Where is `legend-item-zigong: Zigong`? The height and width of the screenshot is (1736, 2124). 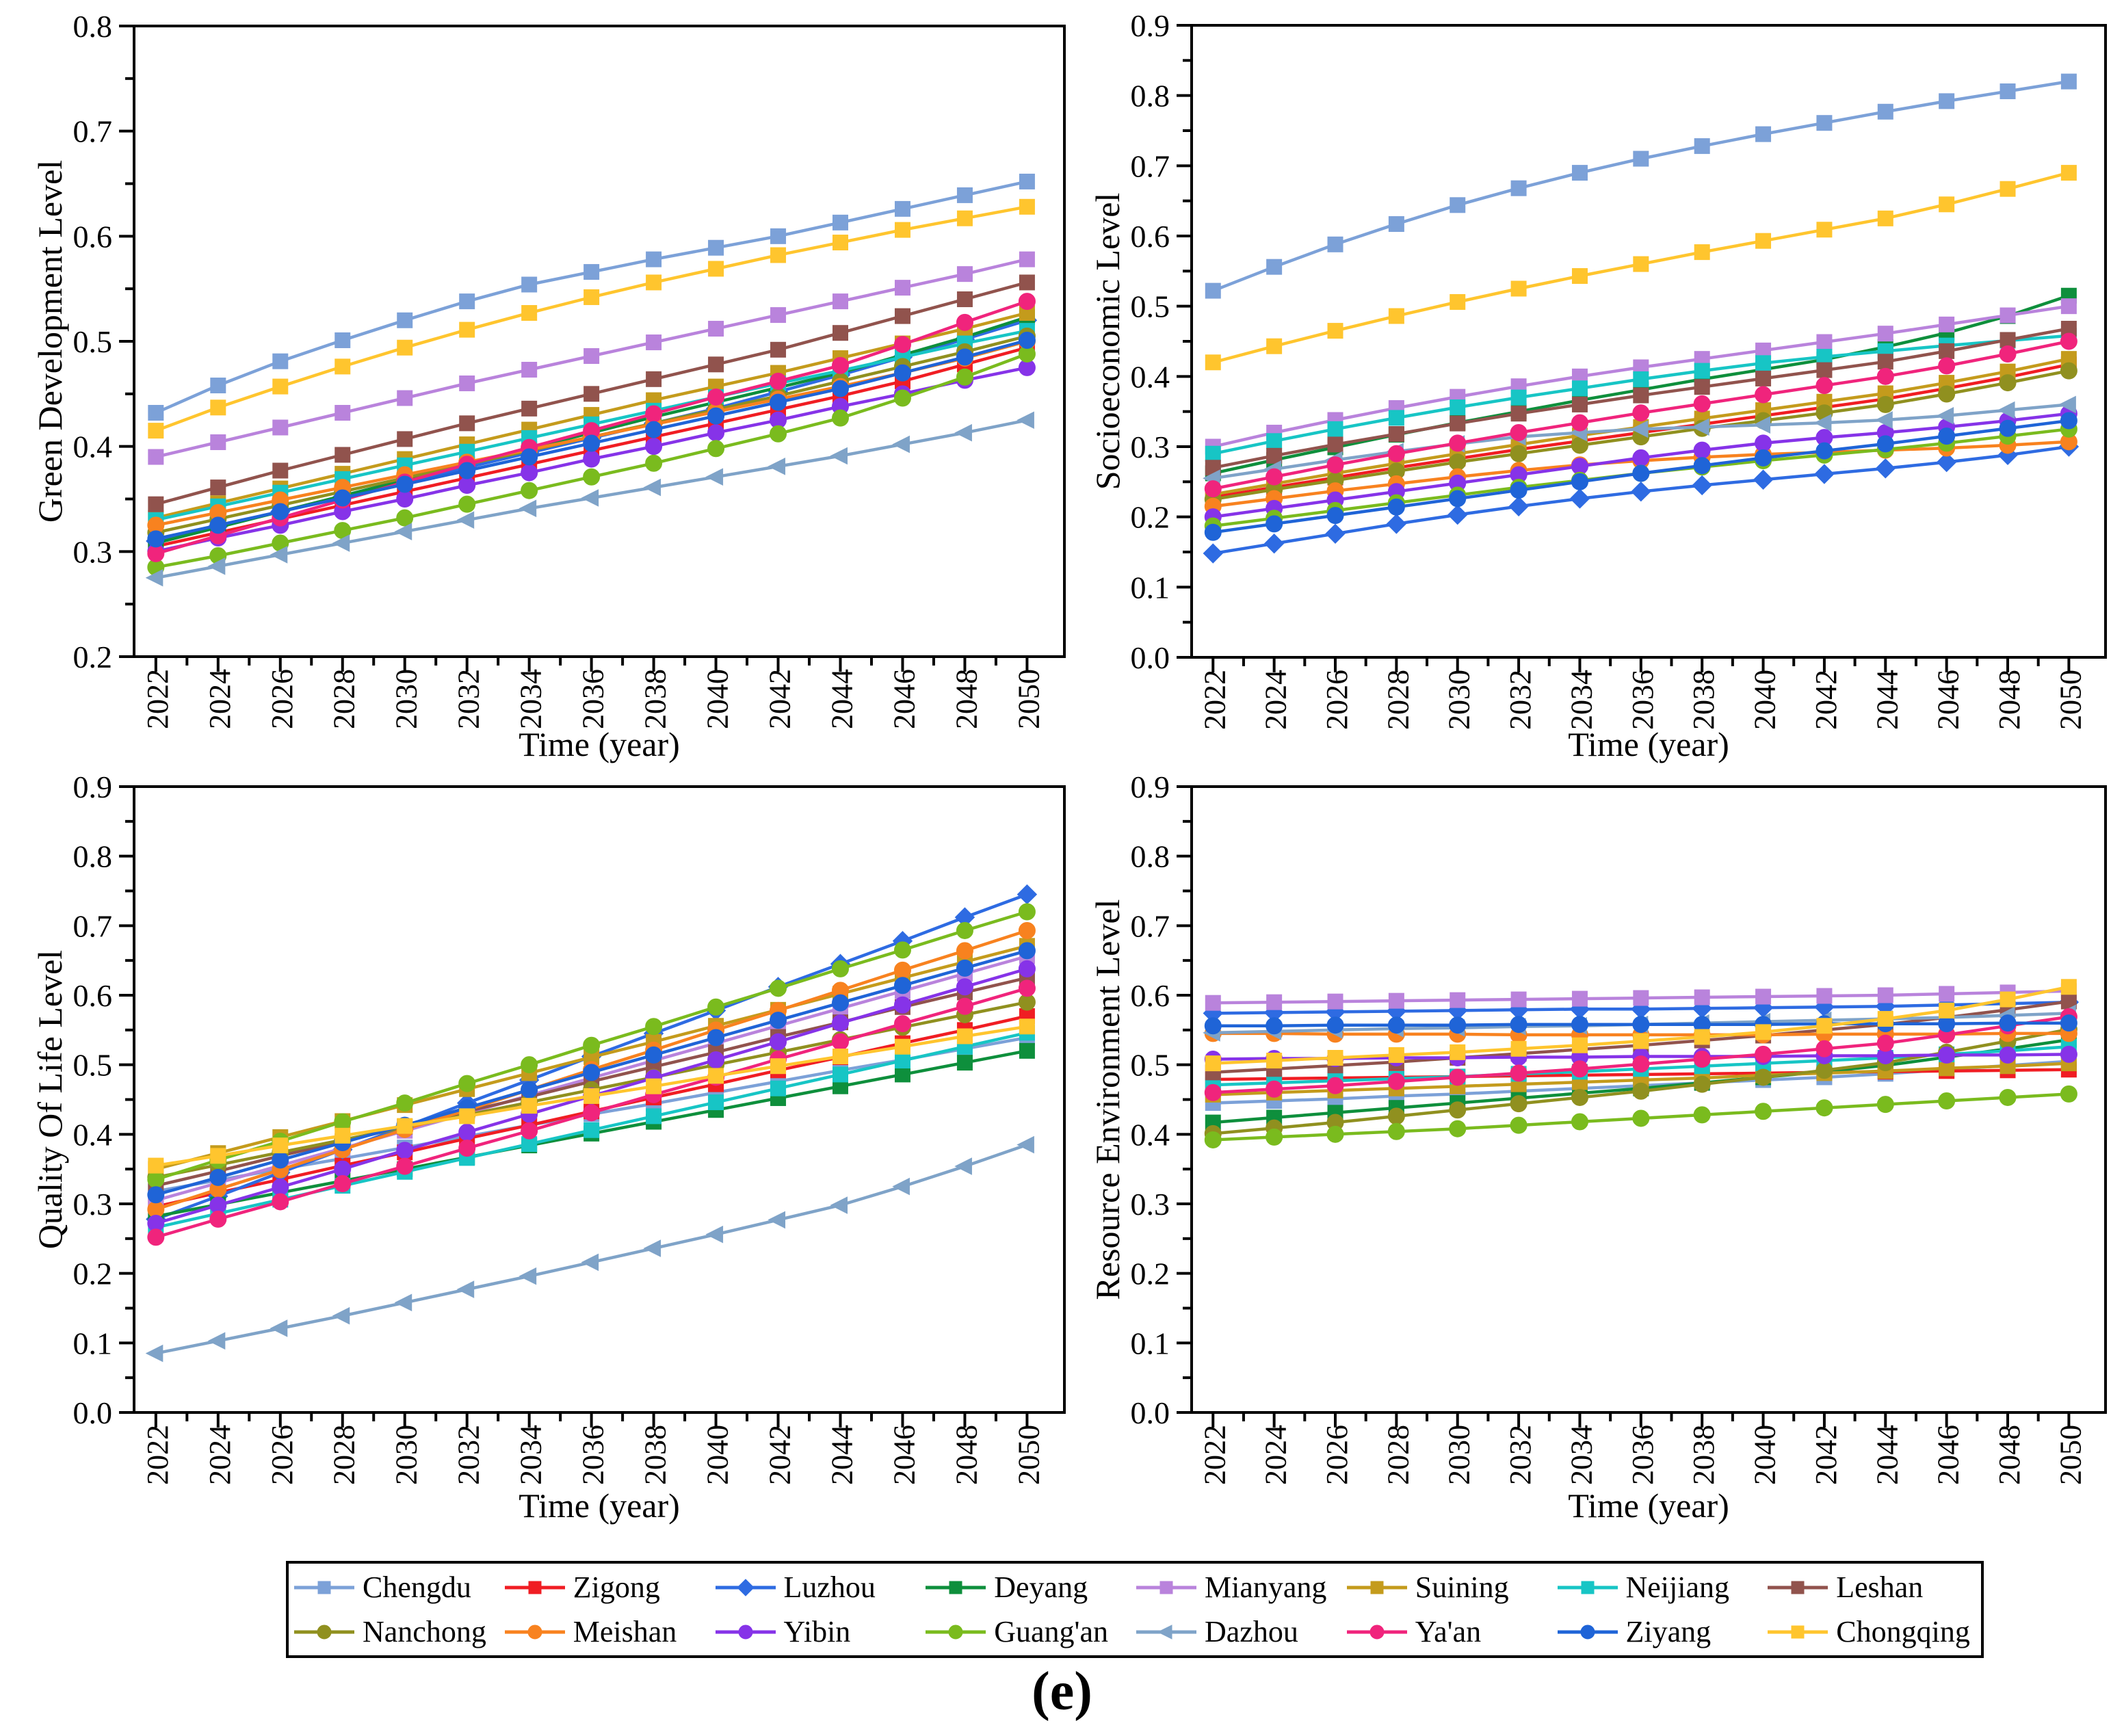
legend-item-zigong: Zigong is located at coordinates (608, 1587).